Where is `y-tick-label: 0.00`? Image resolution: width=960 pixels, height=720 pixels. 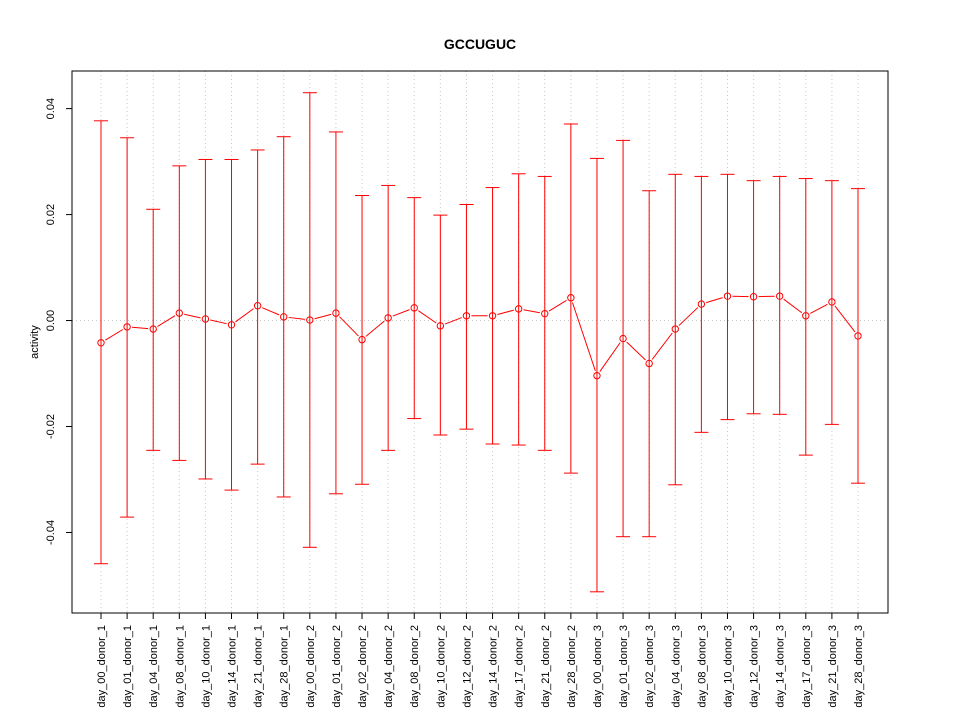 y-tick-label: 0.00 is located at coordinates (51, 320).